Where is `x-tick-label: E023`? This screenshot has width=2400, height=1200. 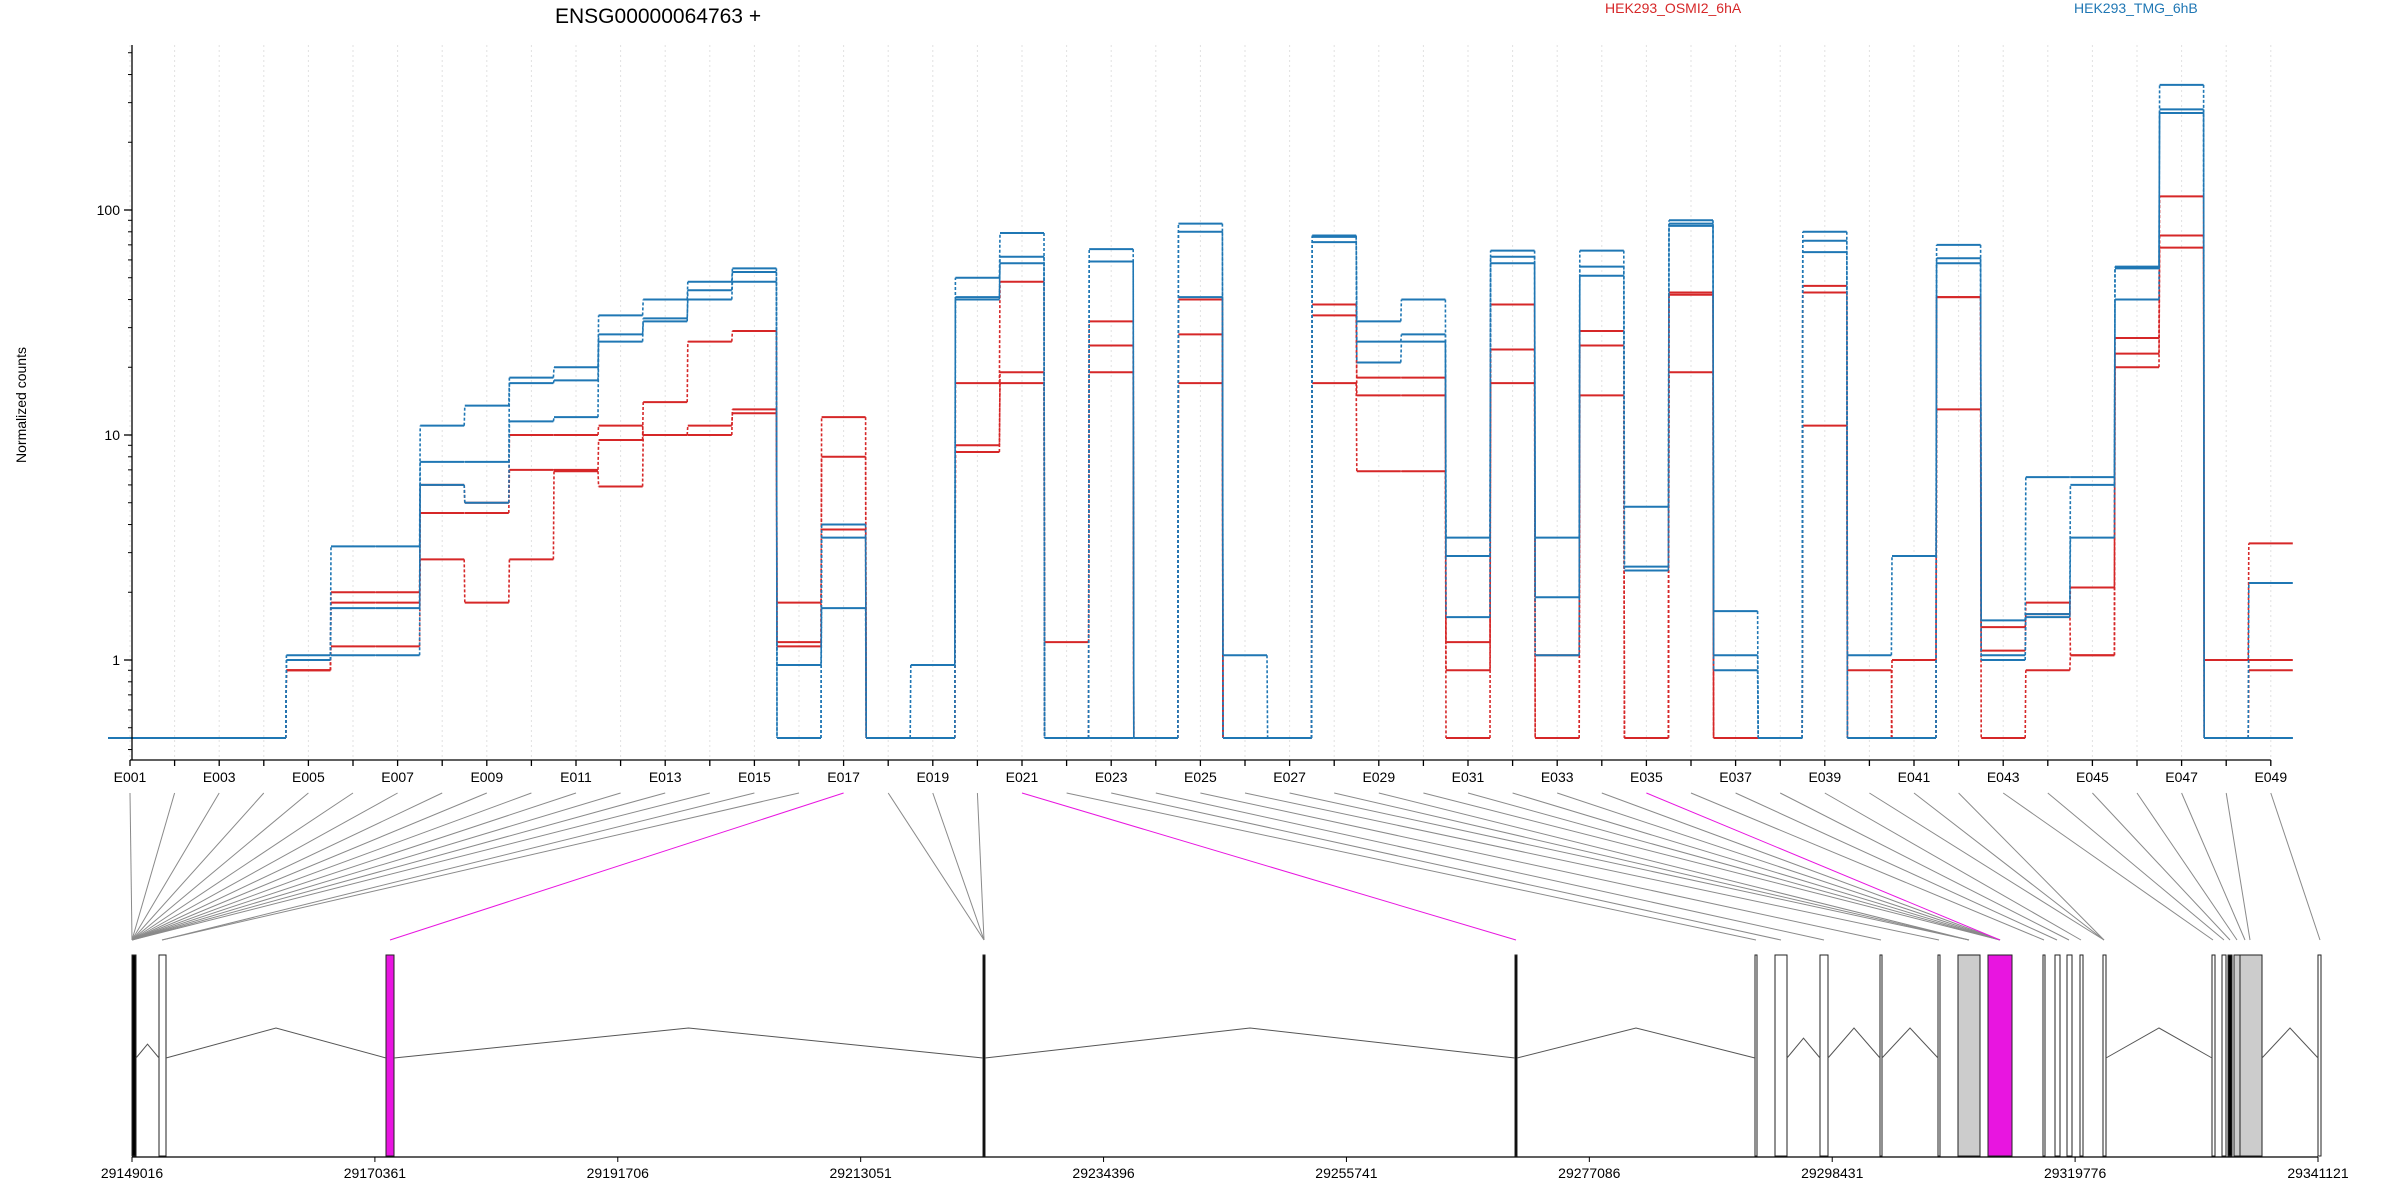
x-tick-label: E023 is located at coordinates (1111, 777).